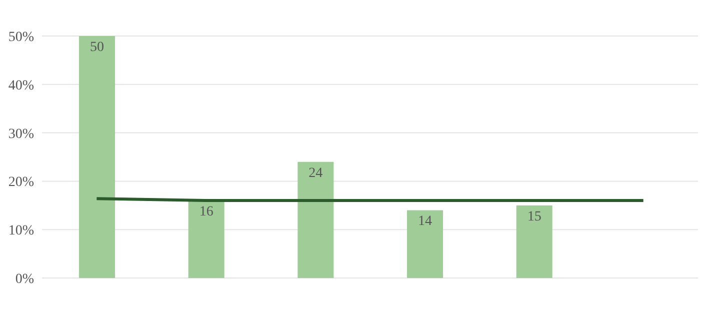  What do you see at coordinates (21, 86) in the screenshot?
I see `y-tick-label: 40%` at bounding box center [21, 86].